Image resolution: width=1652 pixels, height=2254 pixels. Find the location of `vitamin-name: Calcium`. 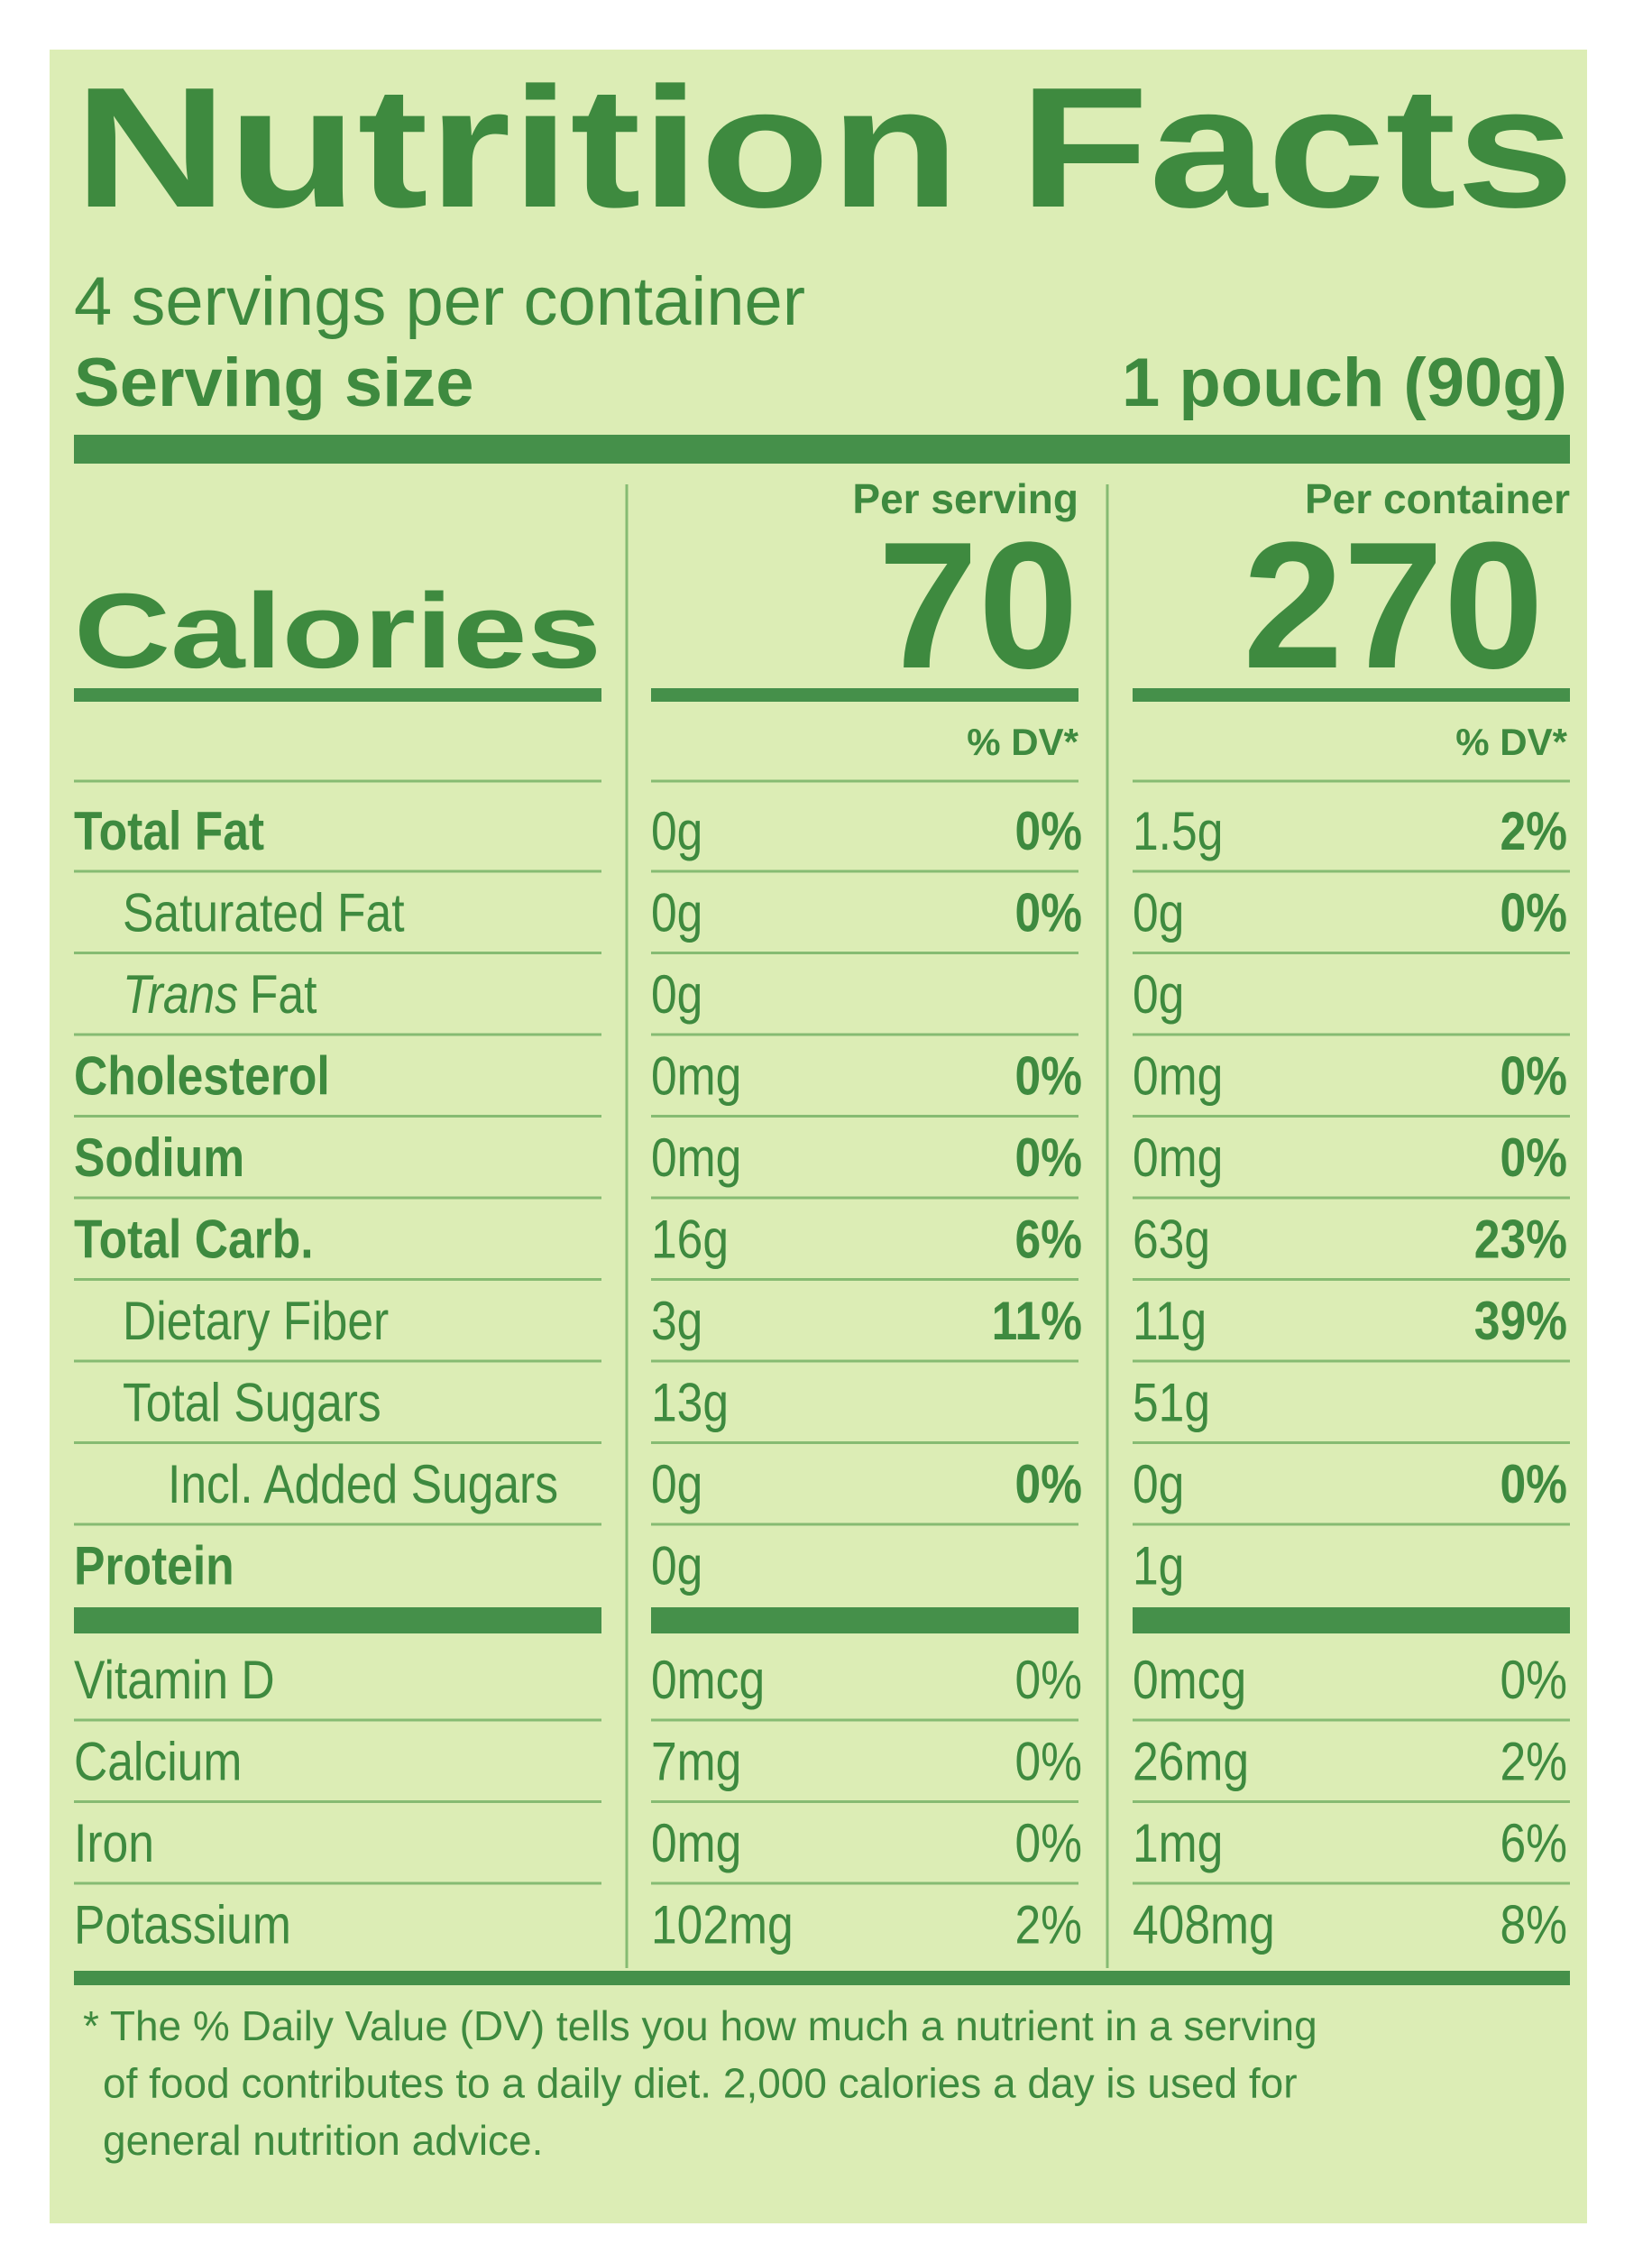

vitamin-name: Calcium is located at coordinates (158, 1762).